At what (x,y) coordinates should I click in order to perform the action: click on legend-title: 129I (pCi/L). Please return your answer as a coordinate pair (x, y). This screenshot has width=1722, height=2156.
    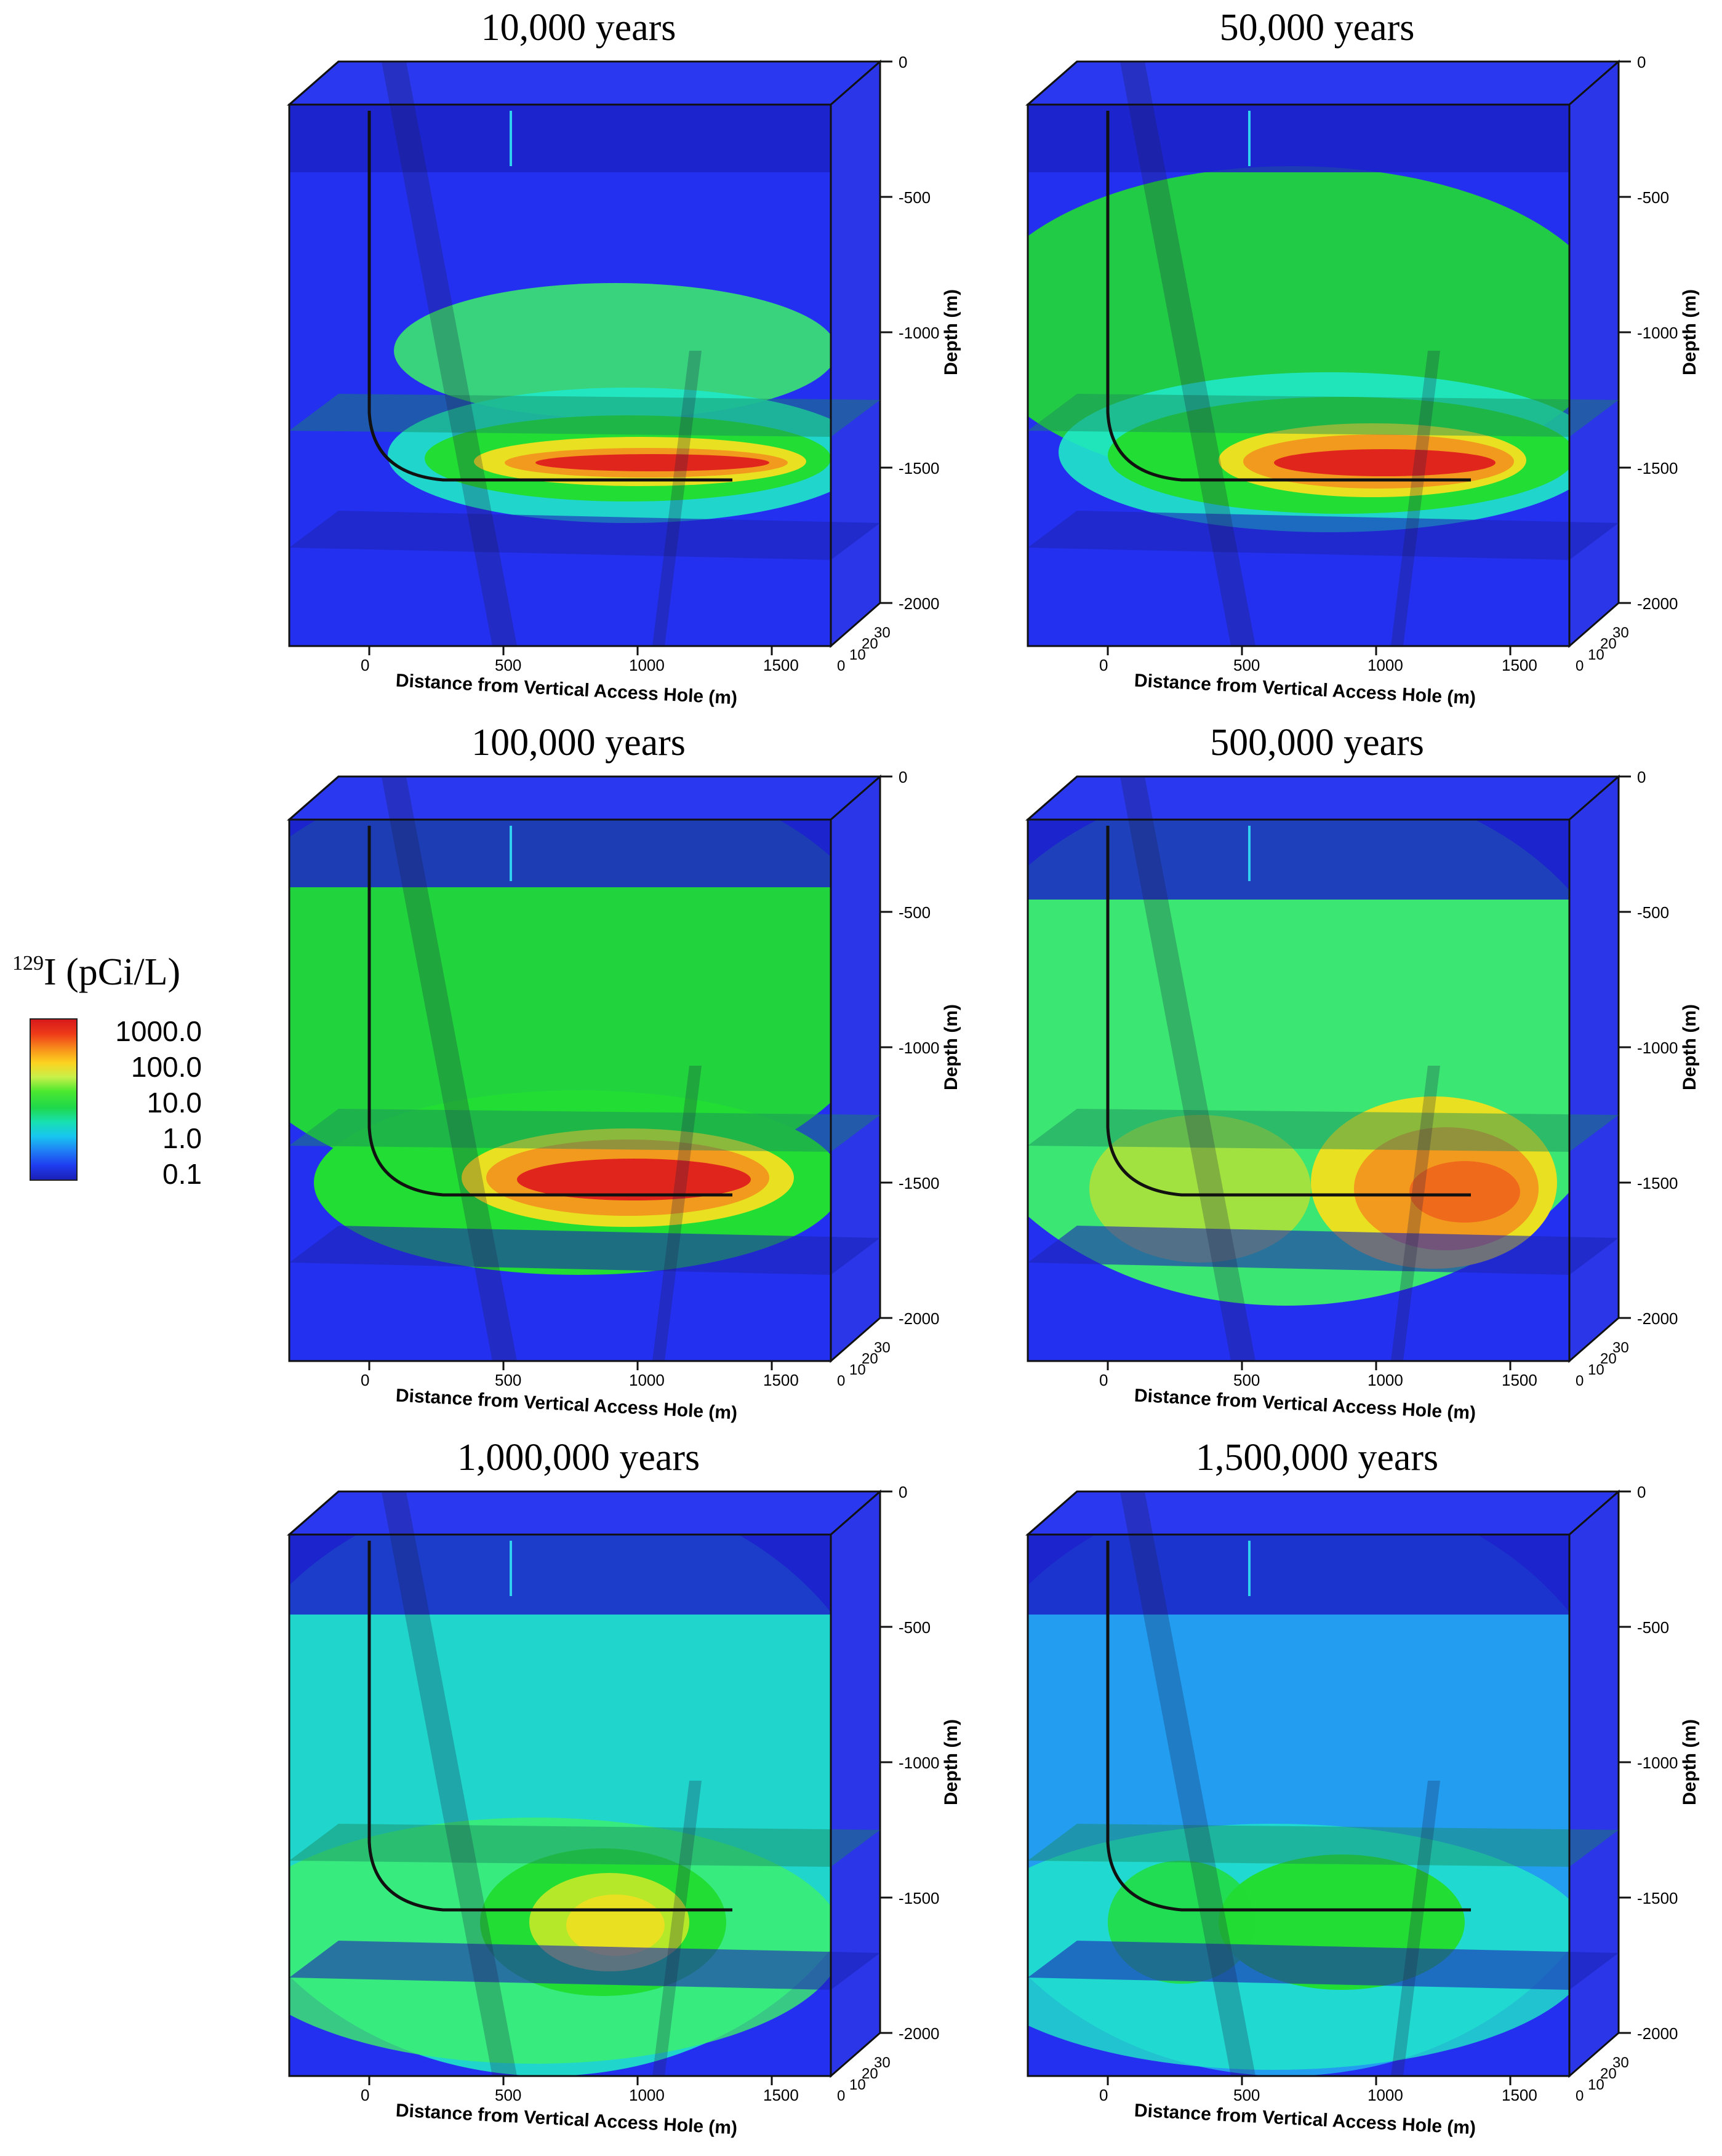
    Looking at the image, I should click on (96, 972).